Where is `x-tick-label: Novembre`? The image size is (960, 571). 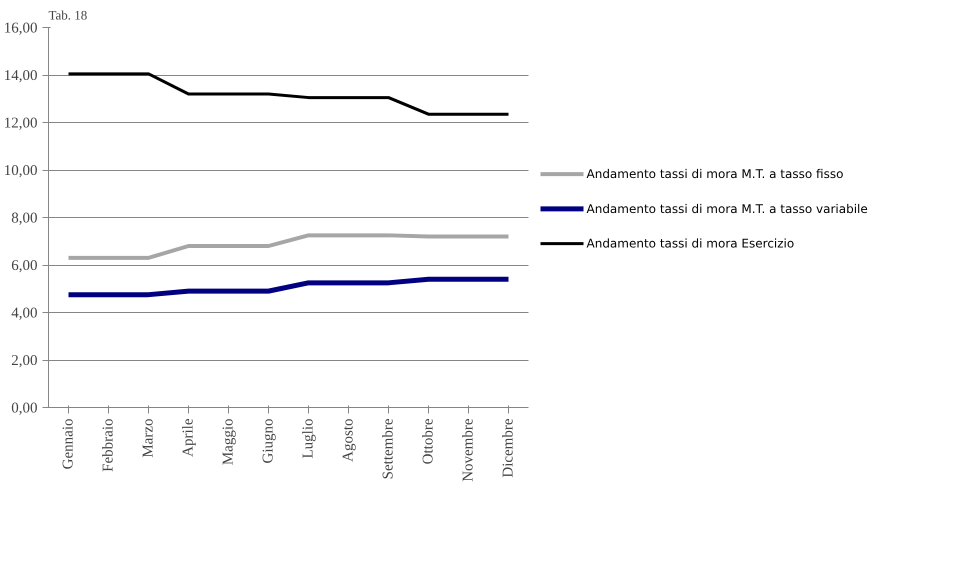 x-tick-label: Novembre is located at coordinates (468, 450).